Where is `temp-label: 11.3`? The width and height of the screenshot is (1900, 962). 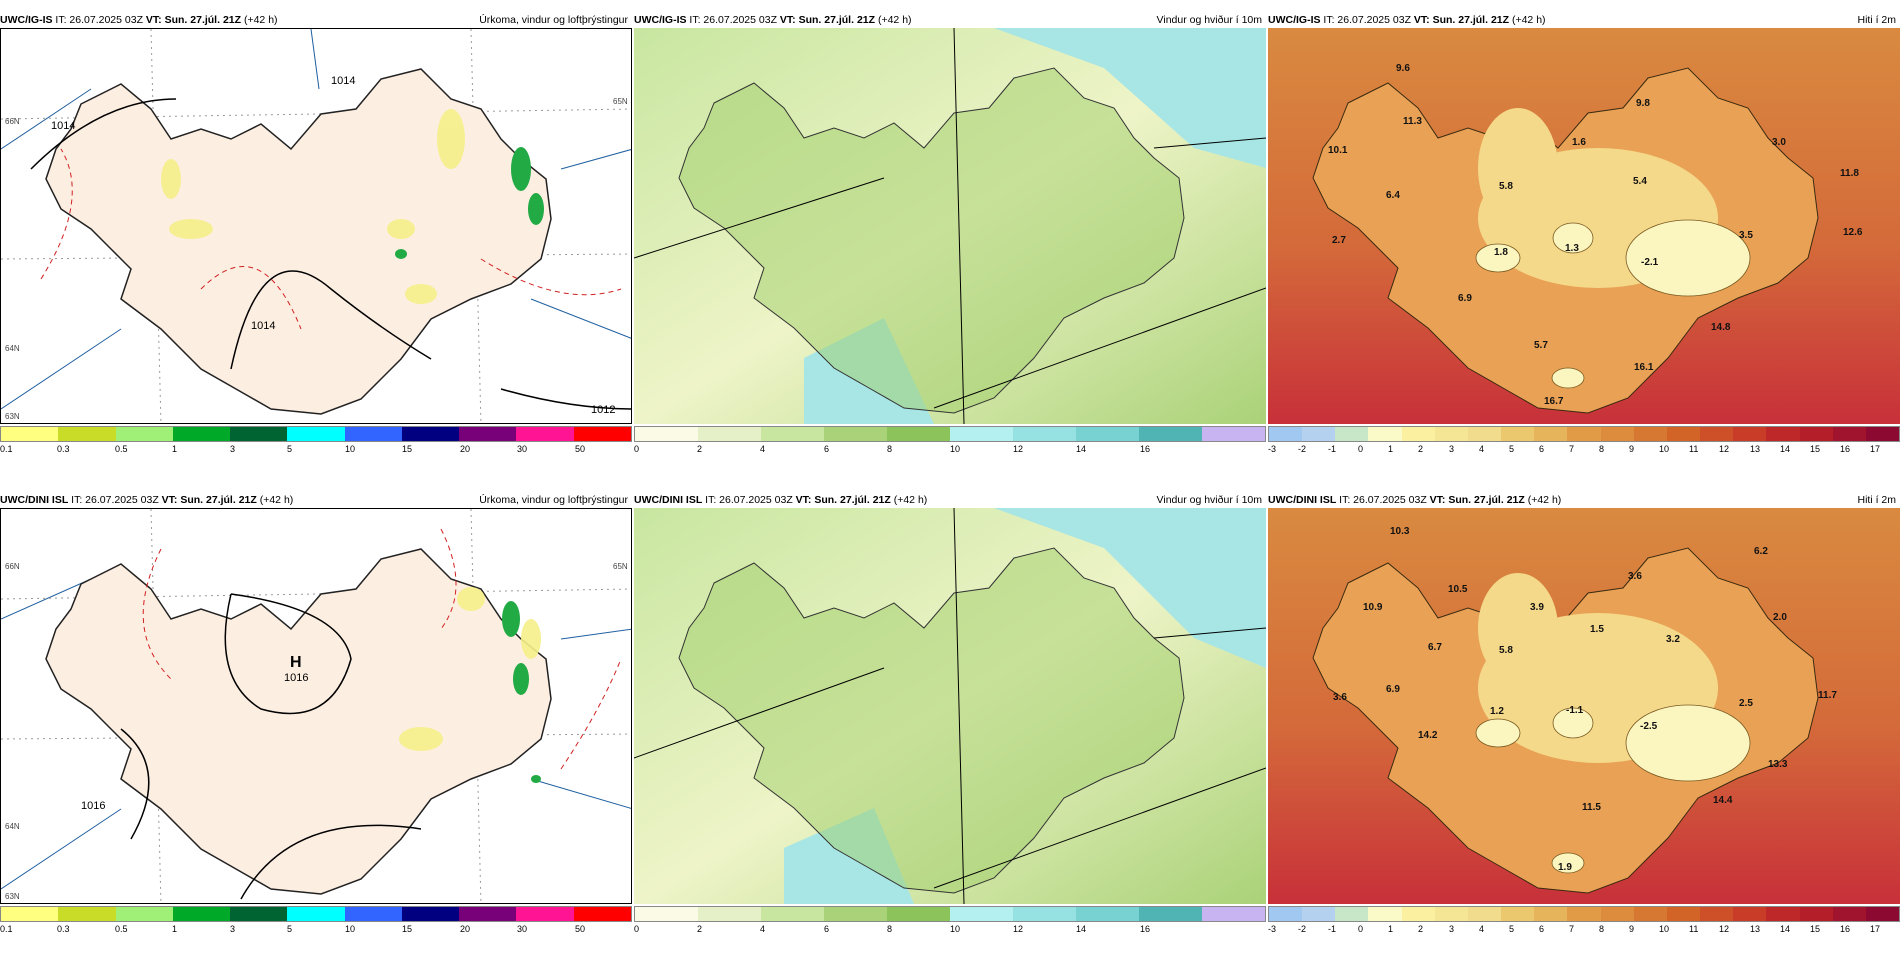
temp-label: 11.3 is located at coordinates (1412, 121).